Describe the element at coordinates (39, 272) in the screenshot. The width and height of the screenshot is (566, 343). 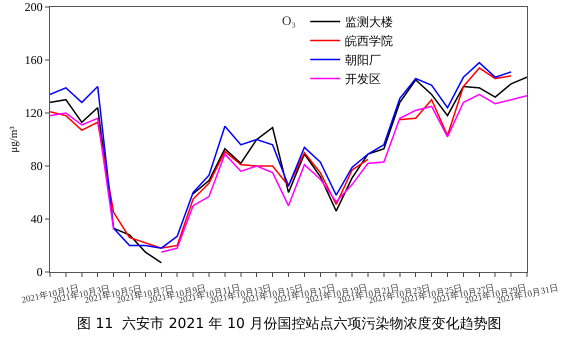
I see `y-tick-label: 0` at that location.